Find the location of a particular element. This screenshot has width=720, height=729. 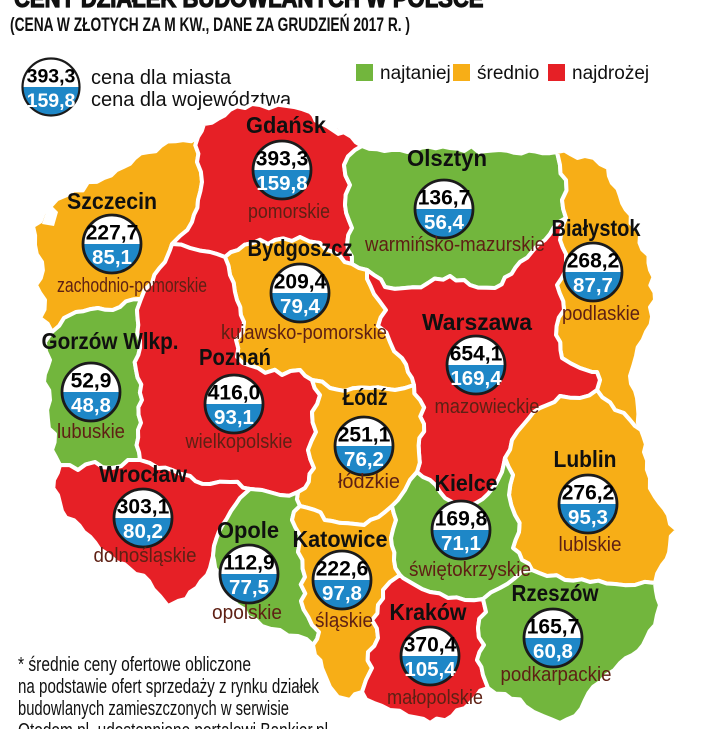

svg-text: opolskie is located at coordinates (247, 613).